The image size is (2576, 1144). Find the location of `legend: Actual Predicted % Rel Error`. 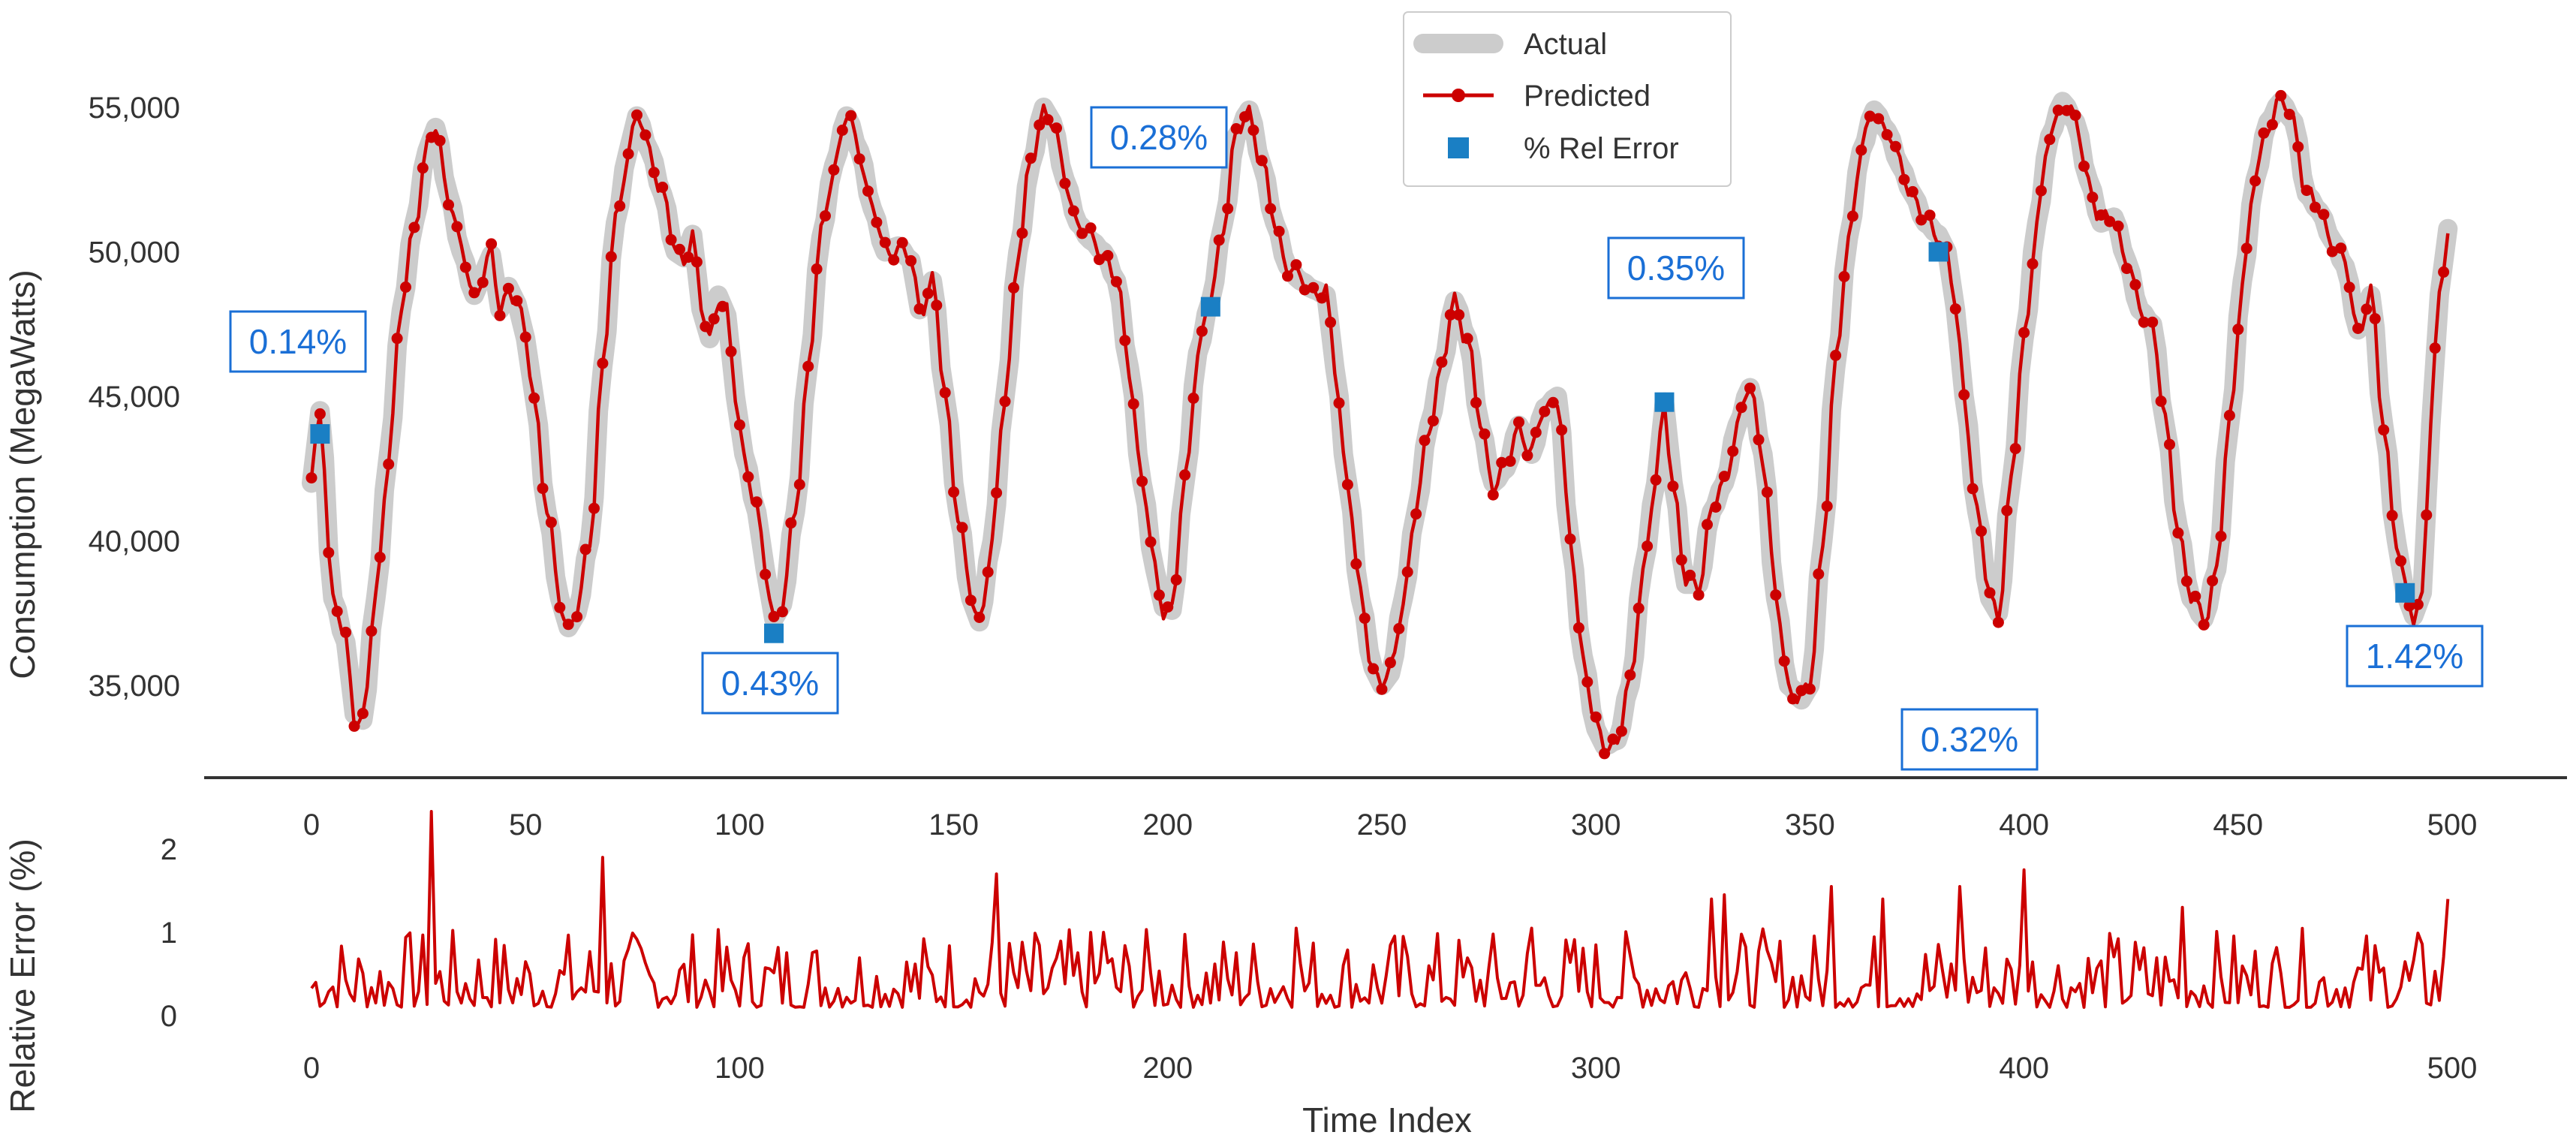

legend: Actual Predicted % Rel Error is located at coordinates (1568, 99).